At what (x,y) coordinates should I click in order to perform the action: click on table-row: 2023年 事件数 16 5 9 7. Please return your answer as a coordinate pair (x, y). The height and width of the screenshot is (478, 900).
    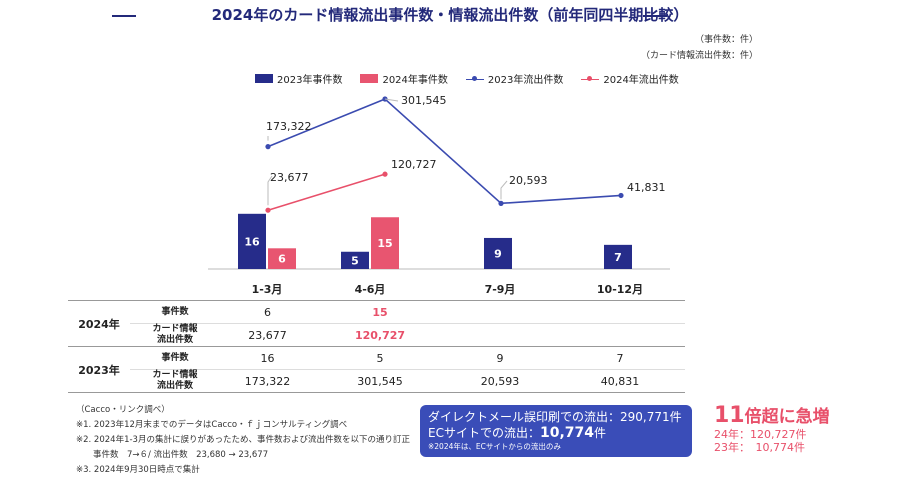
    Looking at the image, I should click on (376, 369).